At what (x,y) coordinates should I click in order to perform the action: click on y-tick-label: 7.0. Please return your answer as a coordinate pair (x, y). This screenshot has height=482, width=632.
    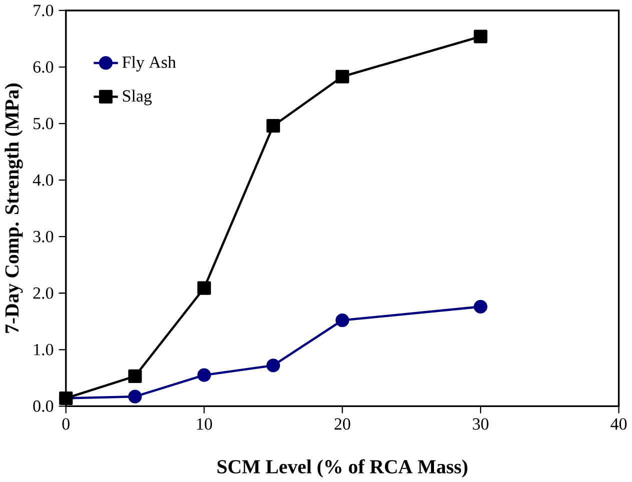
    Looking at the image, I should click on (44, 10).